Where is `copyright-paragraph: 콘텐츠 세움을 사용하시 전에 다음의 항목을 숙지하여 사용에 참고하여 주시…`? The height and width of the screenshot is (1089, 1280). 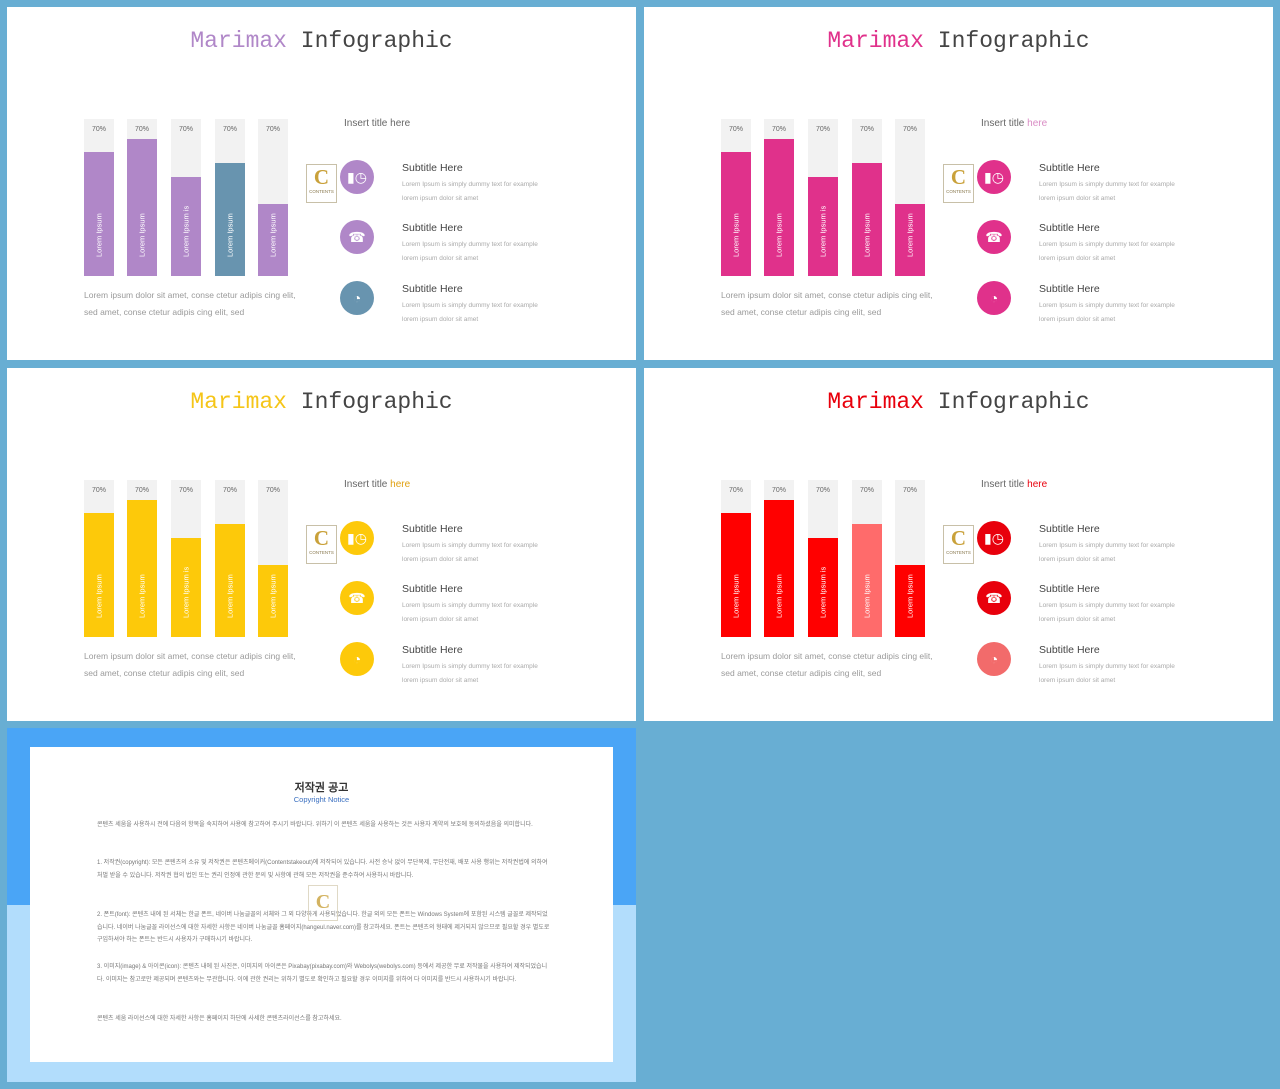
copyright-paragraph: 콘텐츠 세움을 사용하시 전에 다음의 항목을 숙지하여 사용에 참고하여 주시… is located at coordinates (315, 825).